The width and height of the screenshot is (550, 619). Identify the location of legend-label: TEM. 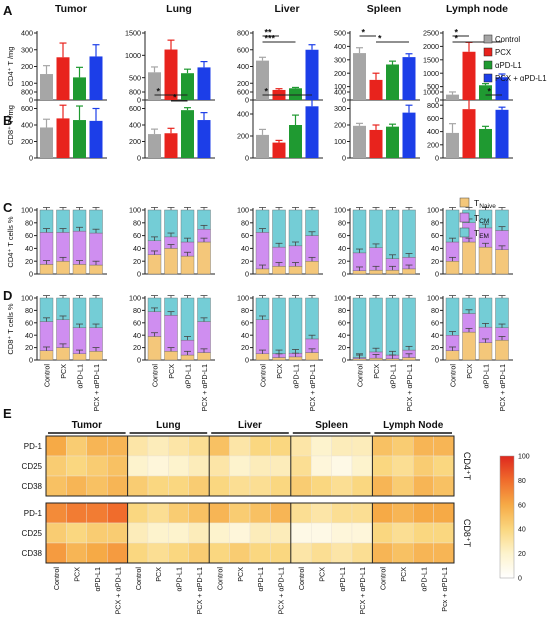
(481, 234).